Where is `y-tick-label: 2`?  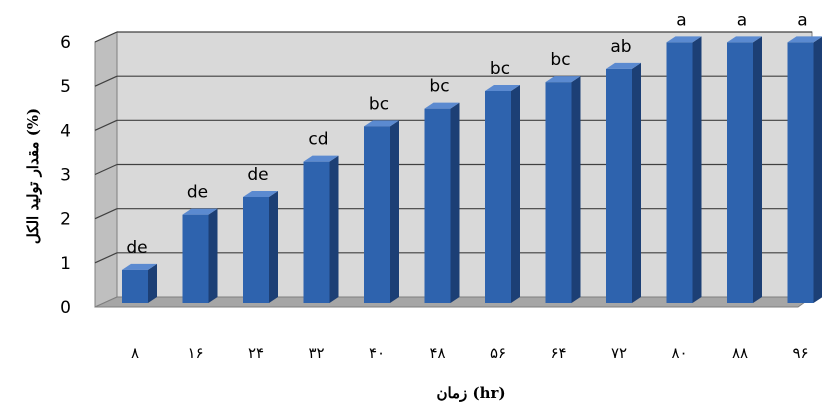 y-tick-label: 2 is located at coordinates (65, 220).